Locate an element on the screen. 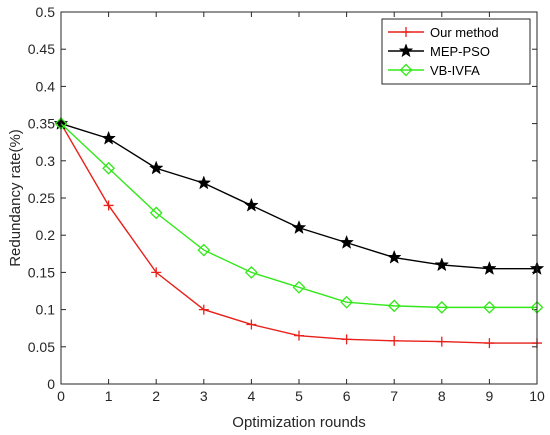 This screenshot has width=550, height=435. y-tick-label: 0.35 is located at coordinates (41, 124).